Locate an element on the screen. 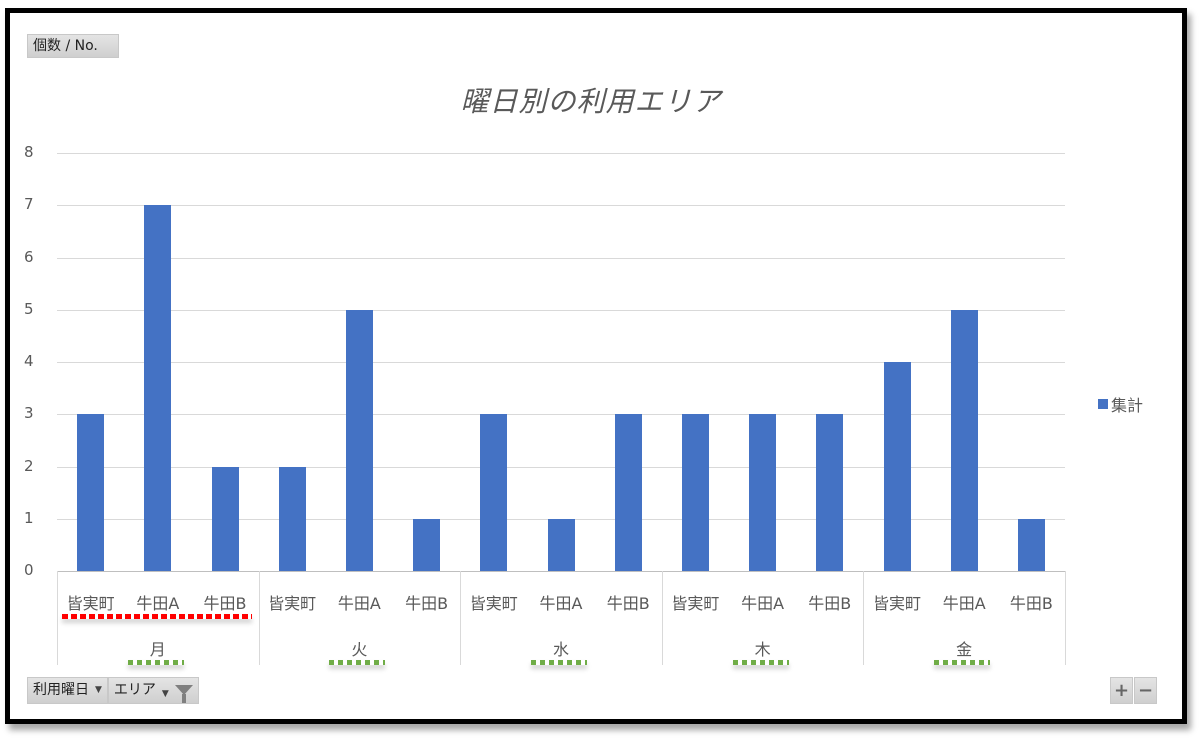 The image size is (1200, 740). axis-field-button-day: 利用曜日 ▼ is located at coordinates (67, 690).